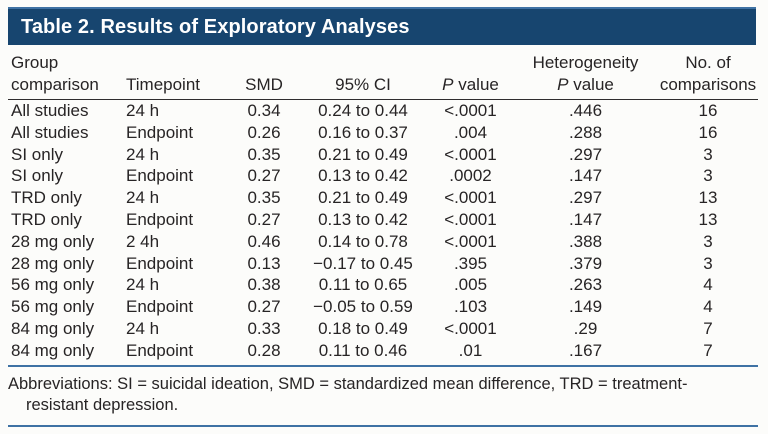 Image resolution: width=768 pixels, height=434 pixels. I want to click on table-cell: .004, so click(470, 132).